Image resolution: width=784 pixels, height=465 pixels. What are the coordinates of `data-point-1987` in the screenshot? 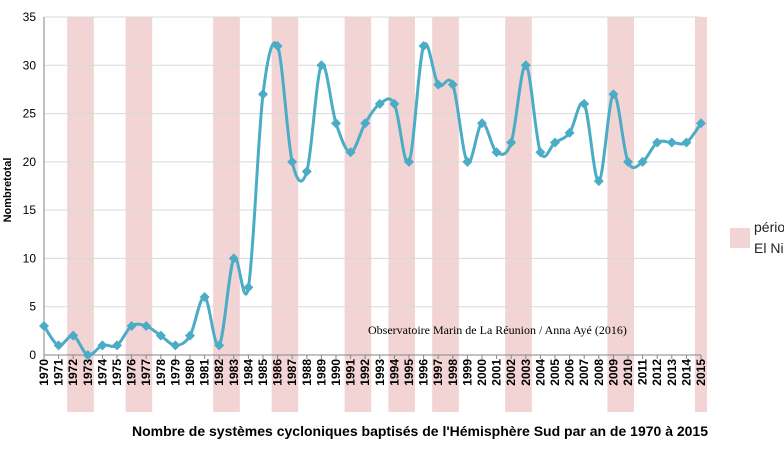 It's located at (292, 161).